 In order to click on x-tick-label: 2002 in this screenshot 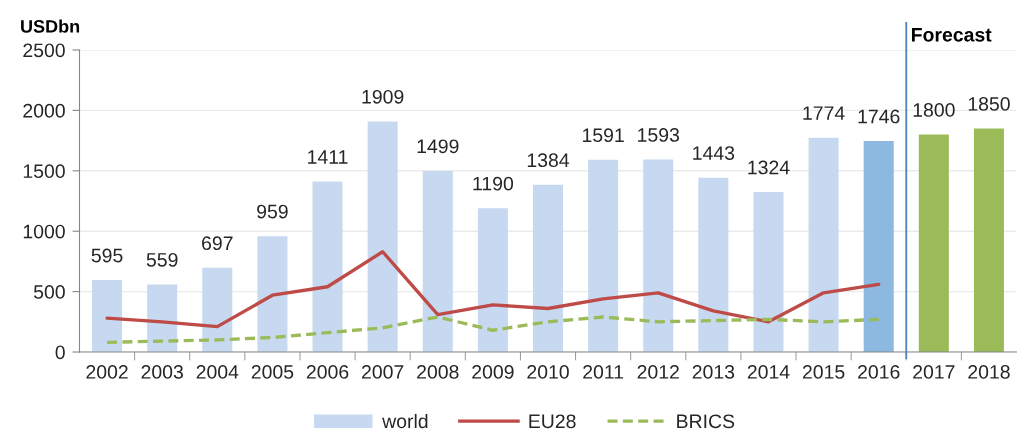, I will do `click(107, 372)`.